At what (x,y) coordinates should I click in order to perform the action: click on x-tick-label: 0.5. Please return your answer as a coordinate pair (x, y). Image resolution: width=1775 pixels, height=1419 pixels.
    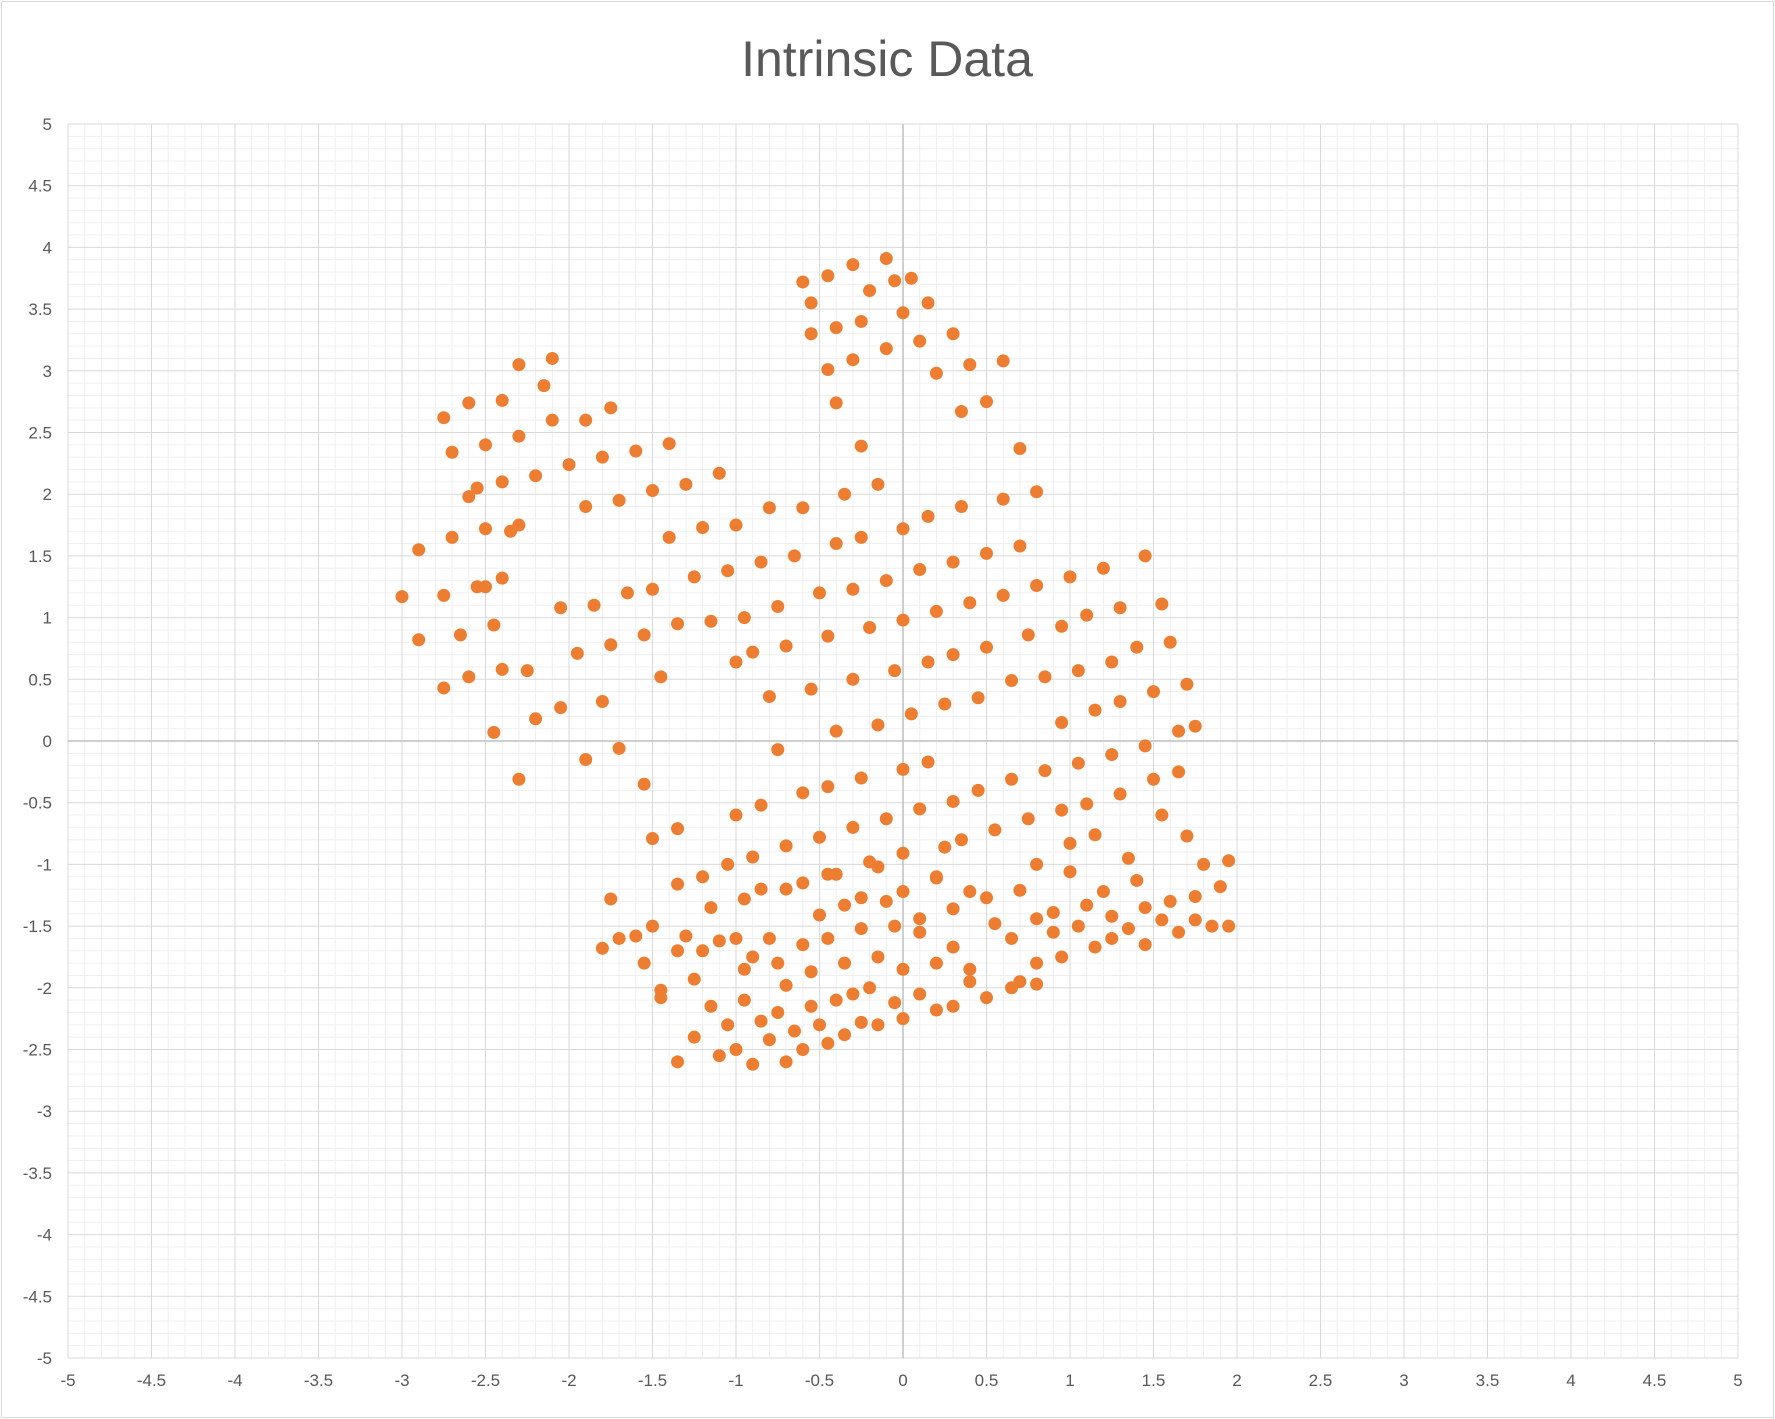
    Looking at the image, I should click on (987, 1380).